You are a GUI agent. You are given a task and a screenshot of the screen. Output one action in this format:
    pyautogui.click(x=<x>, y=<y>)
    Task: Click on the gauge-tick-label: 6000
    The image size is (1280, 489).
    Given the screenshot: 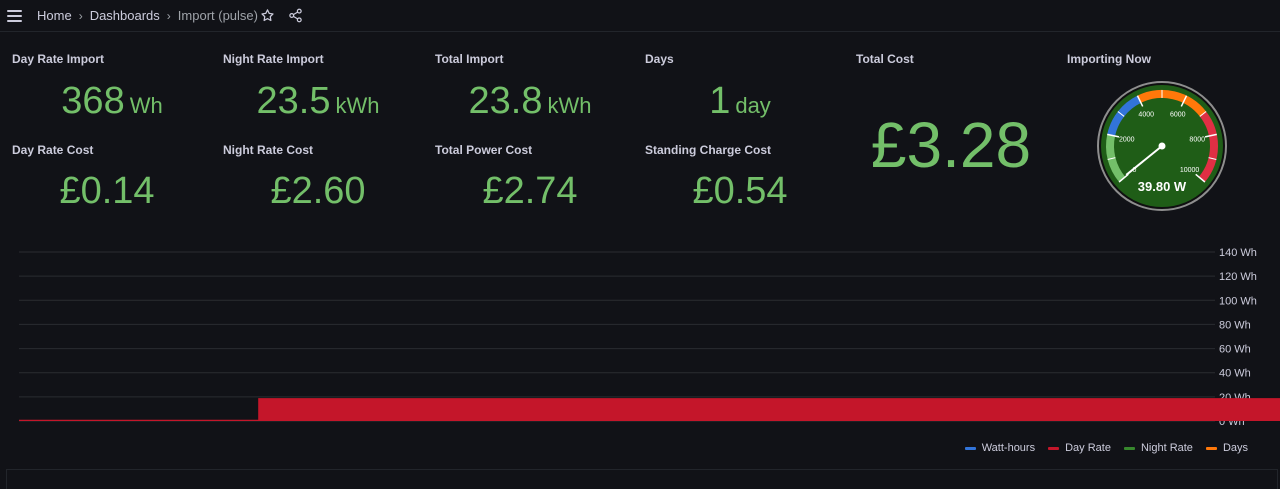 What is the action you would take?
    pyautogui.click(x=1178, y=115)
    